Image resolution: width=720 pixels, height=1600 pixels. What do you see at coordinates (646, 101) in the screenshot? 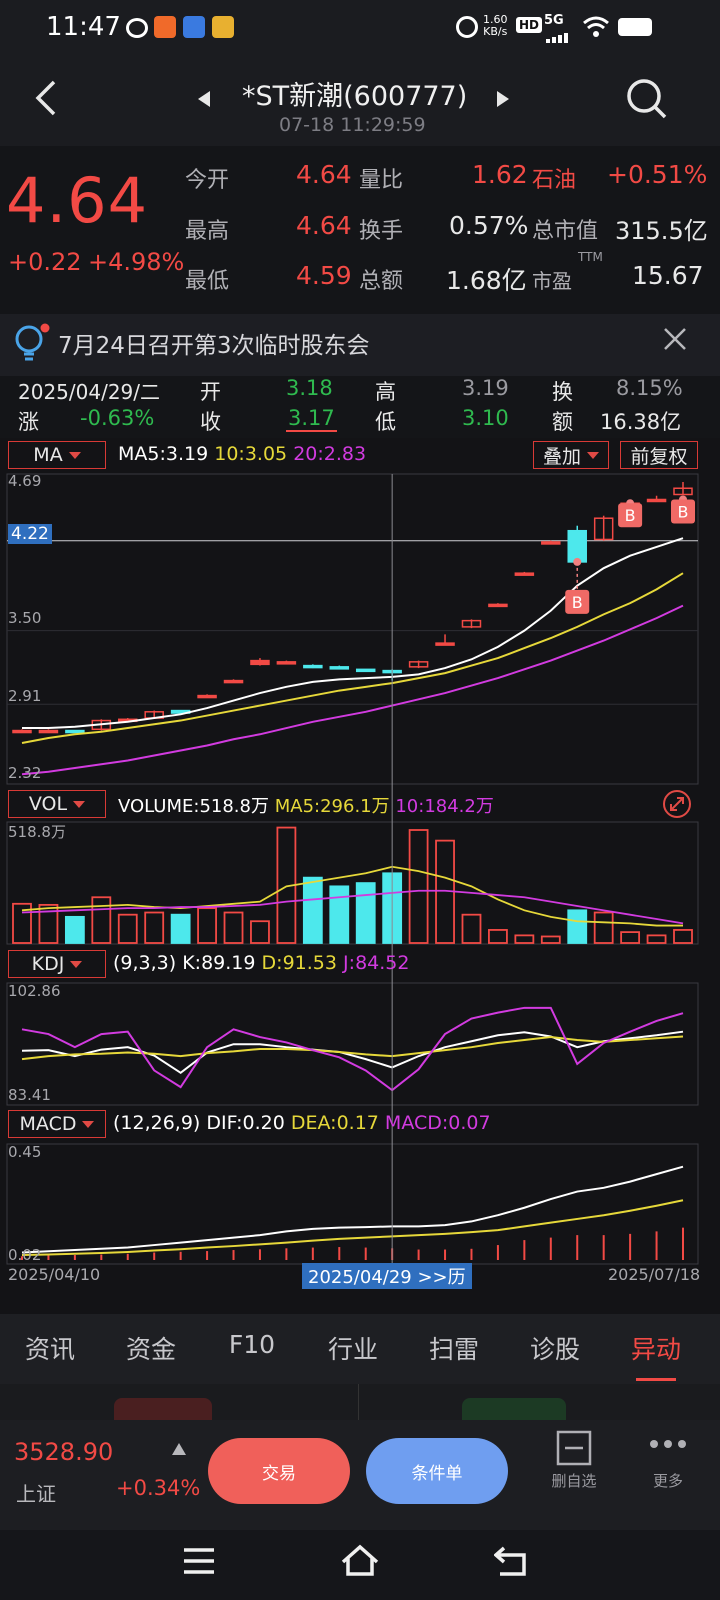
I see `search-icon` at bounding box center [646, 101].